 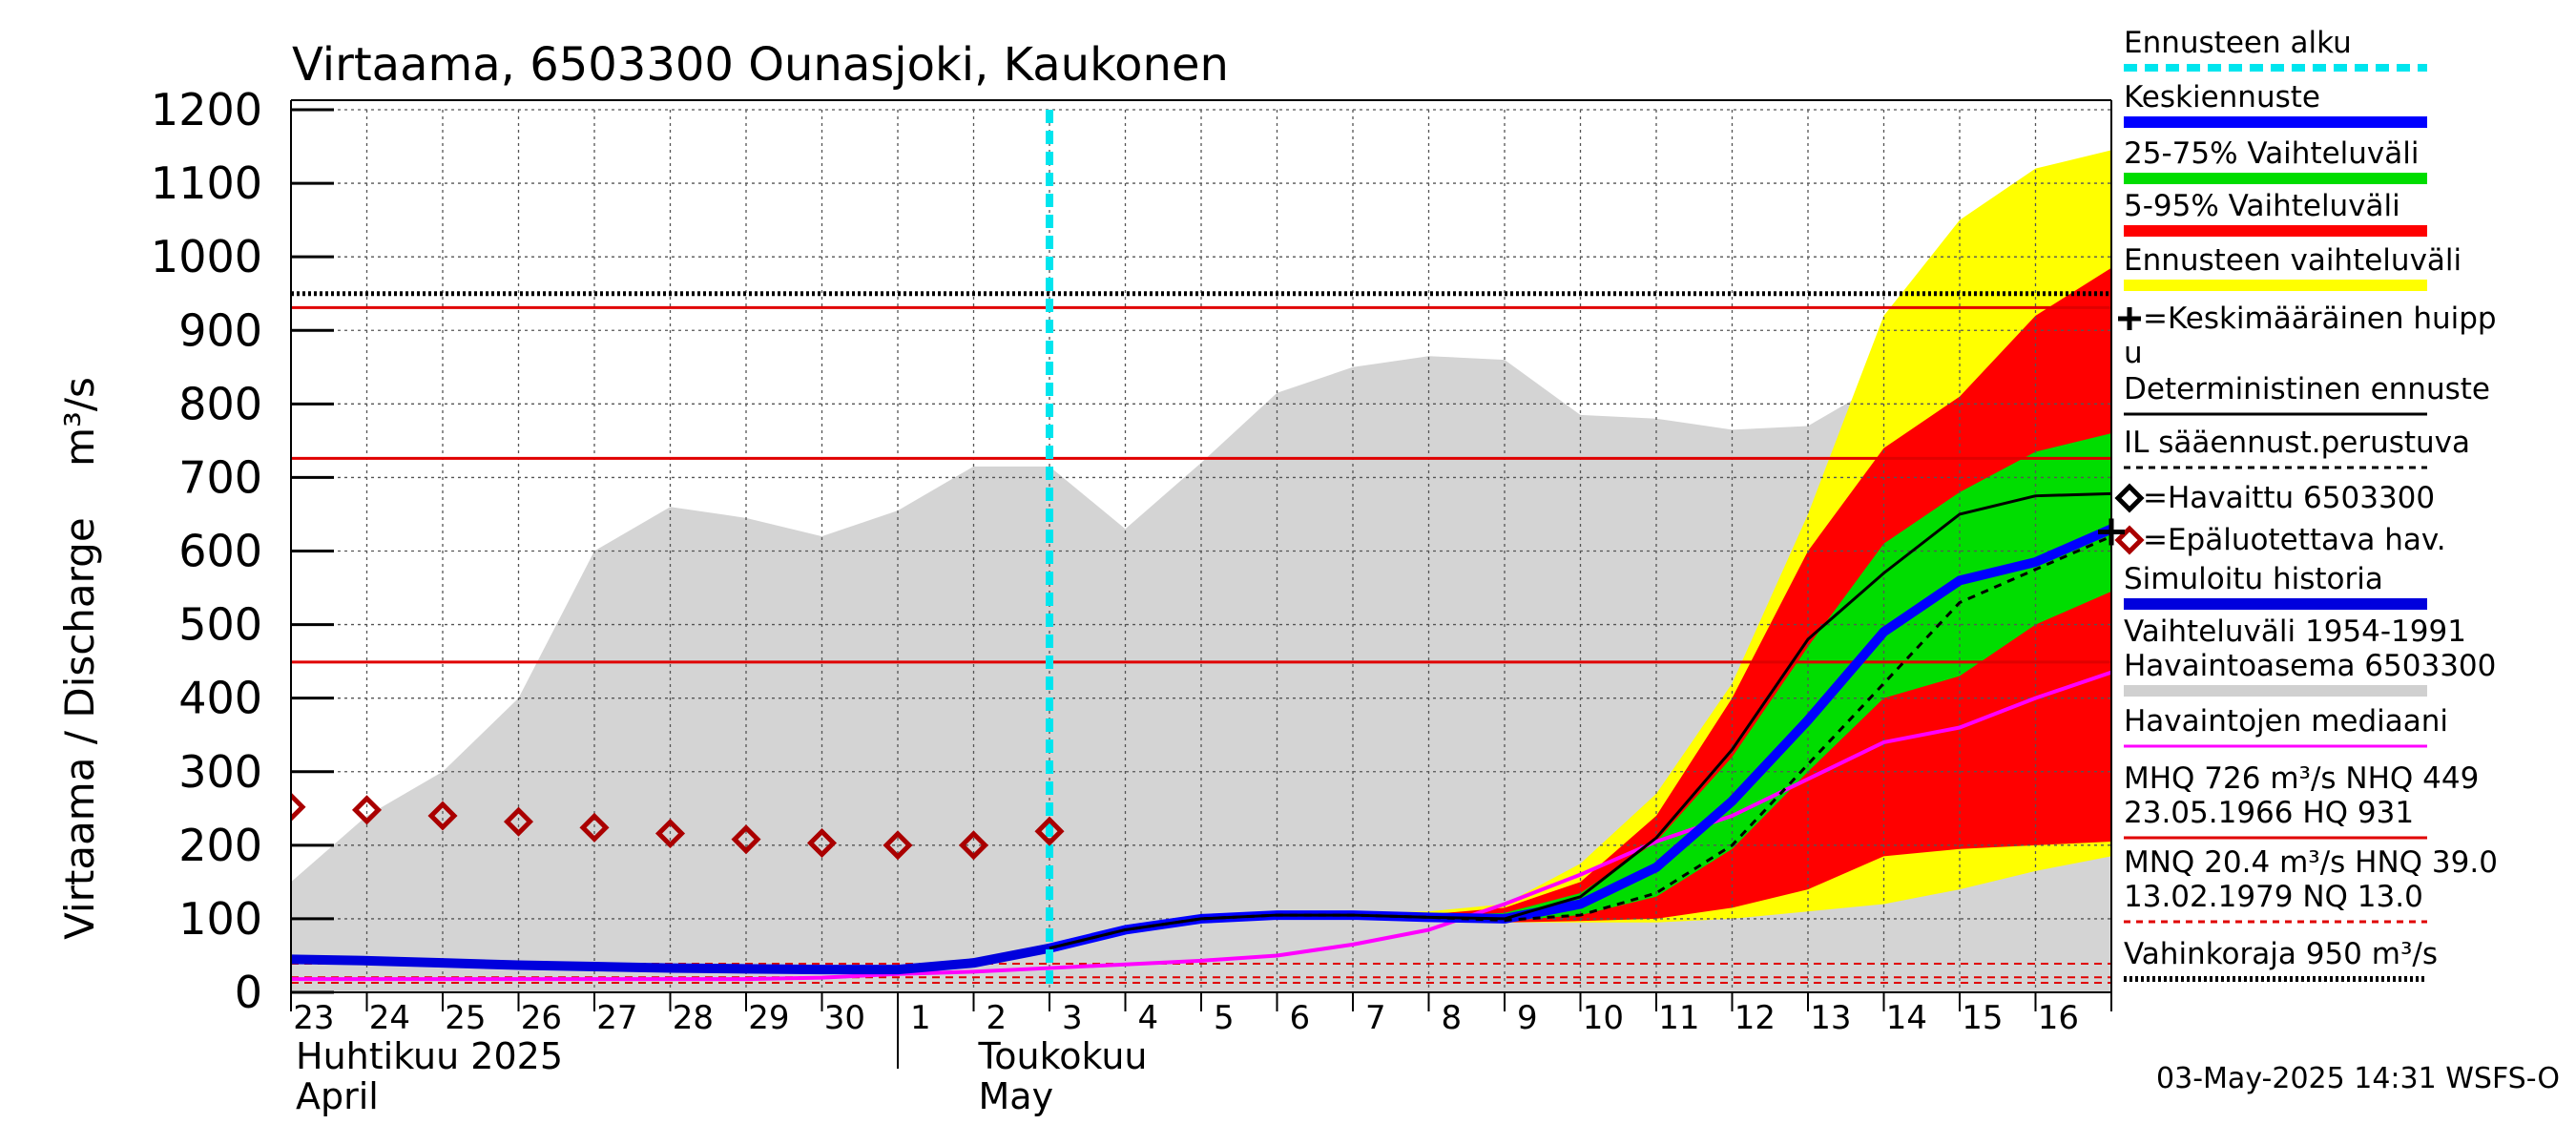 I want to click on y-tick-label: 300, so click(x=220, y=772).